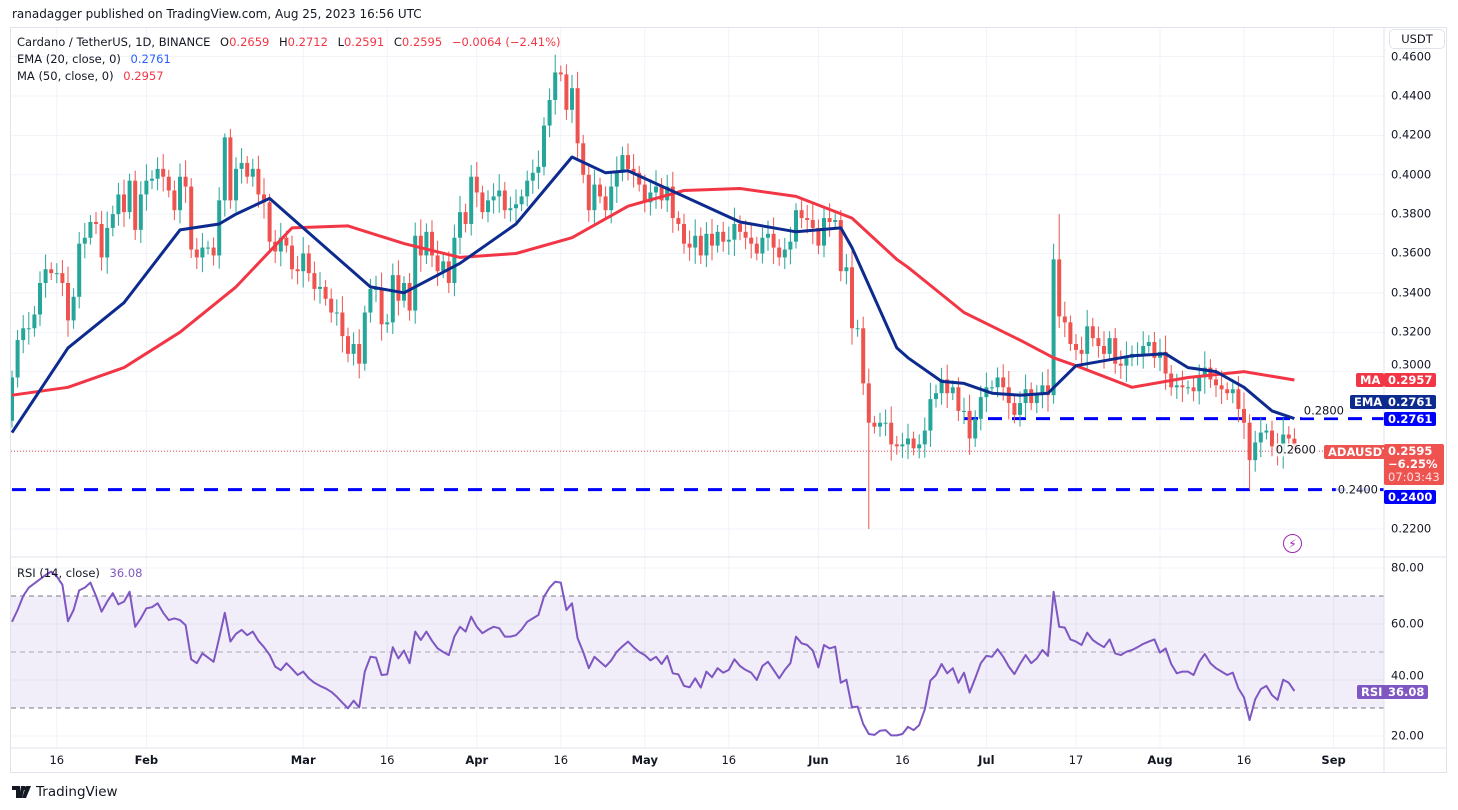 This screenshot has height=810, width=1458. Describe the element at coordinates (97, 59) in the screenshot. I see `ema-legend: EMA (20, close, 0) 0.2761` at that location.